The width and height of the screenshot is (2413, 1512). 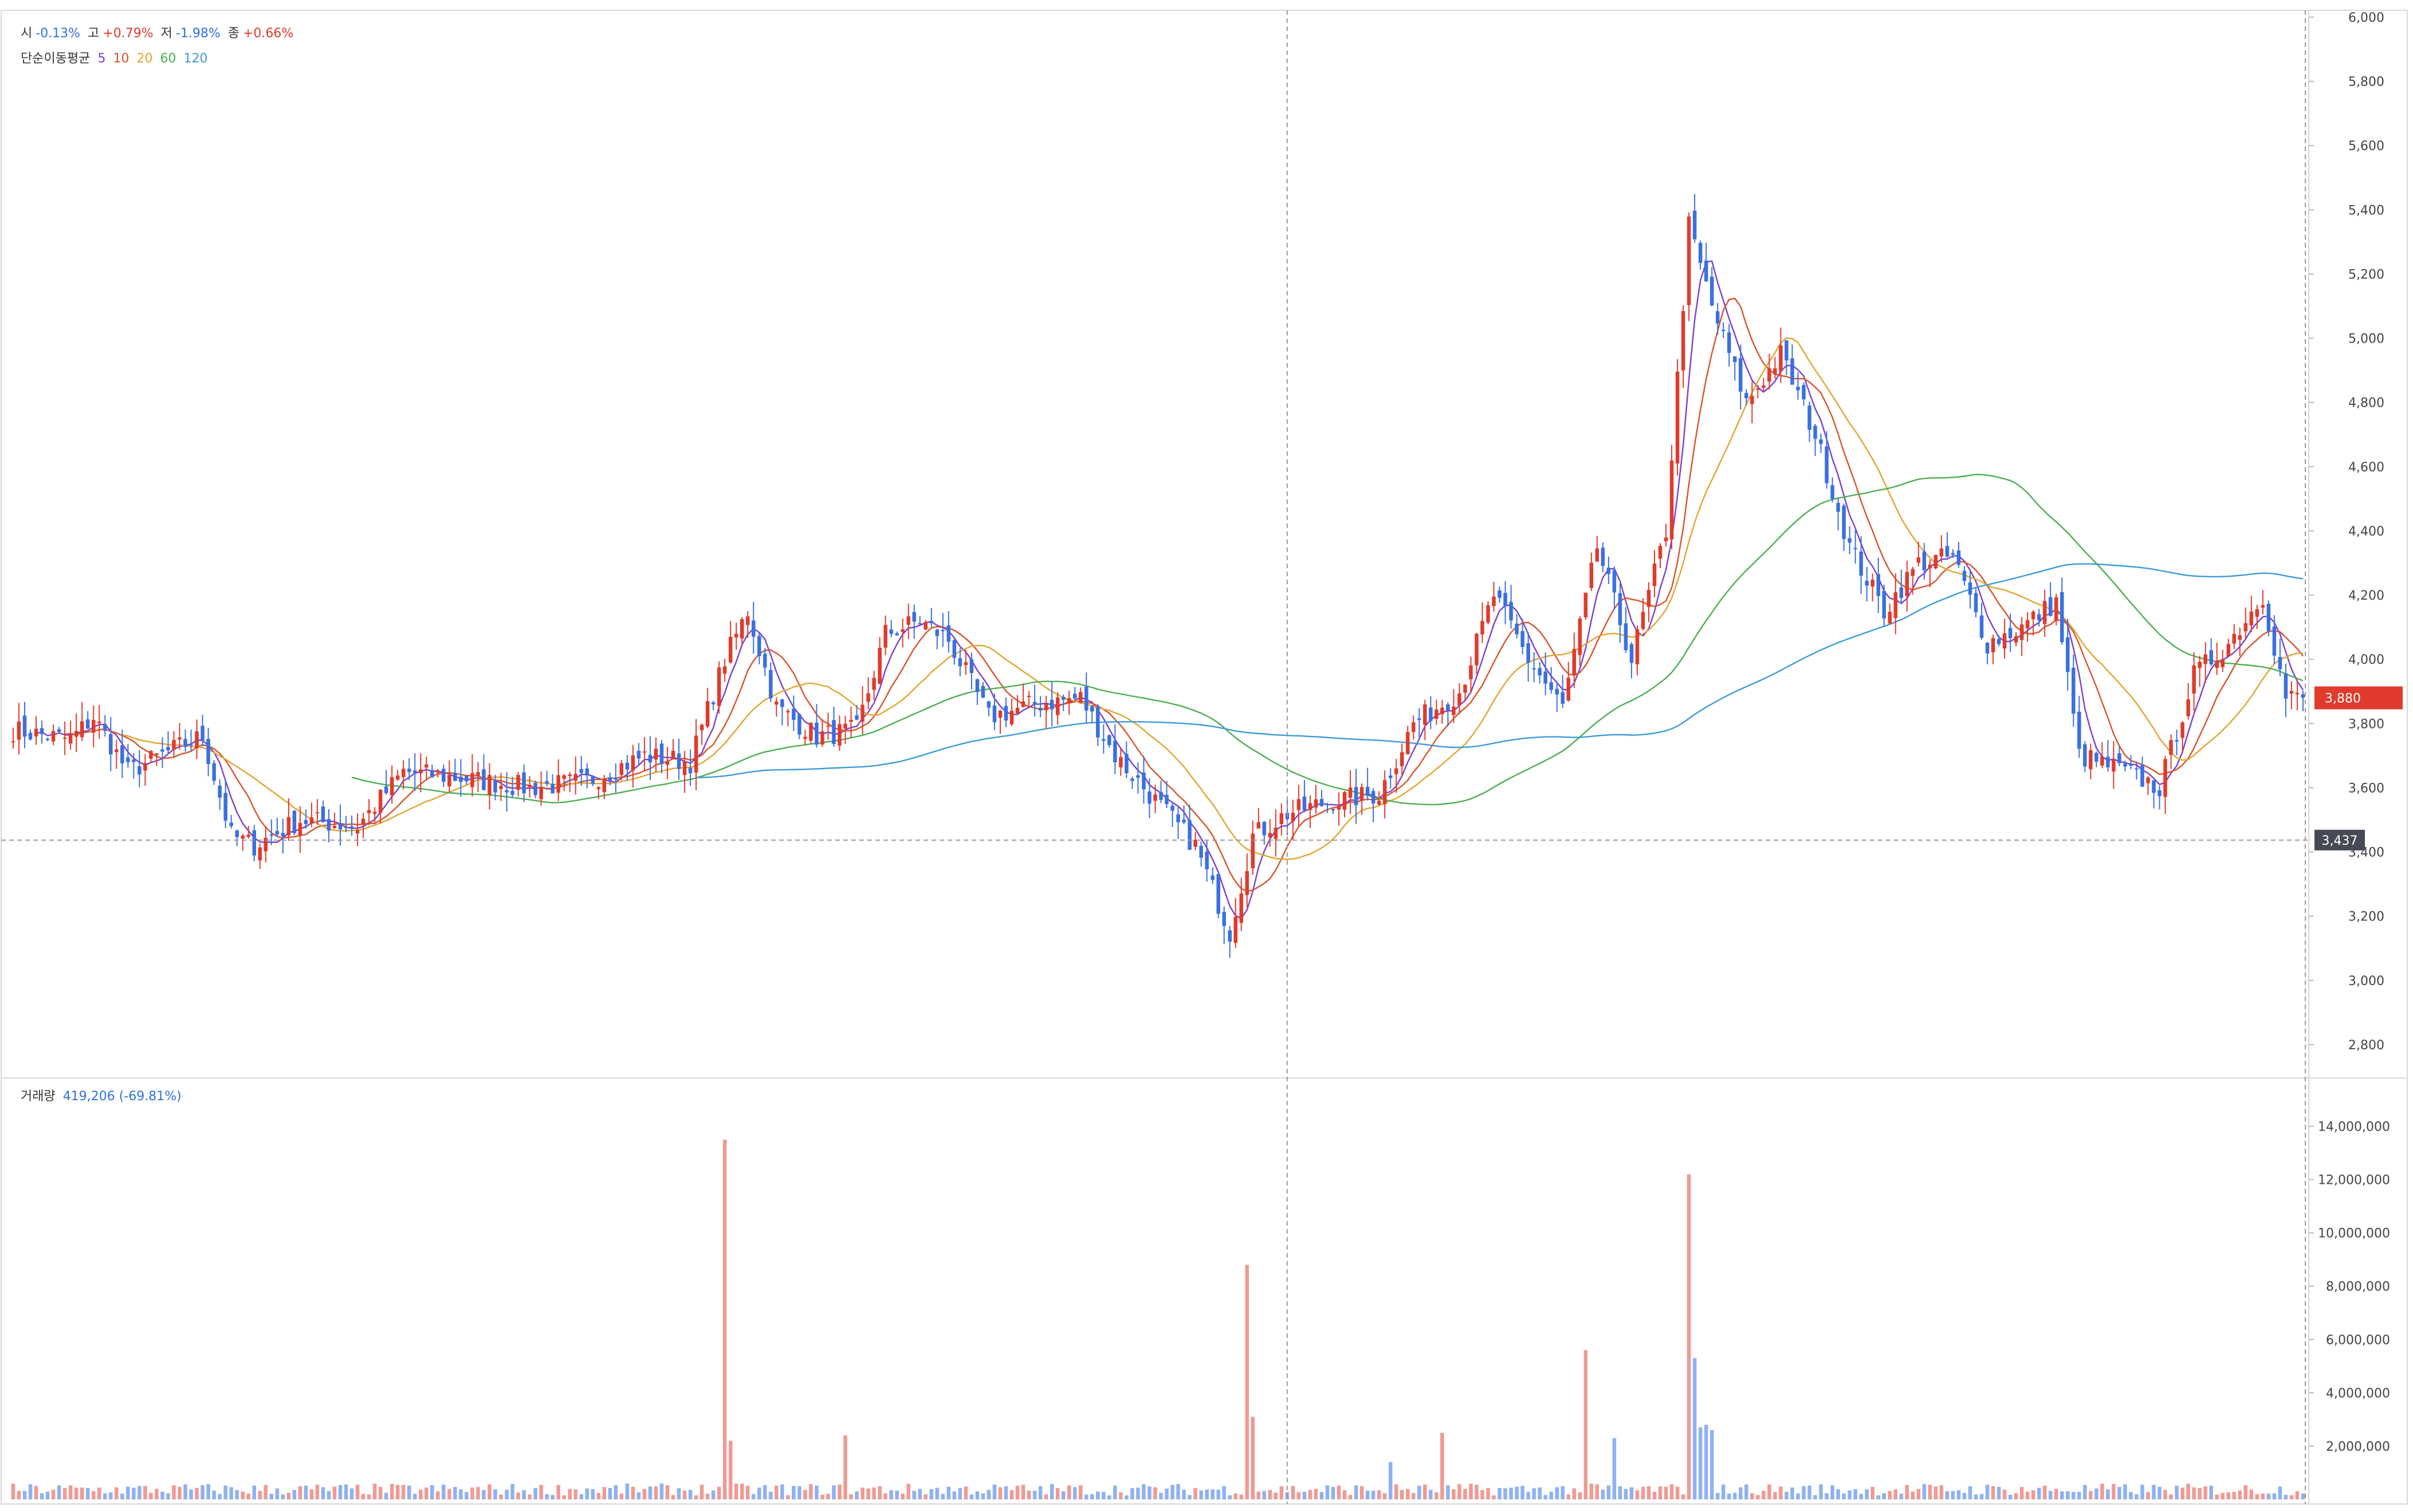 I want to click on price-tick-label: 4,200, so click(x=2366, y=596).